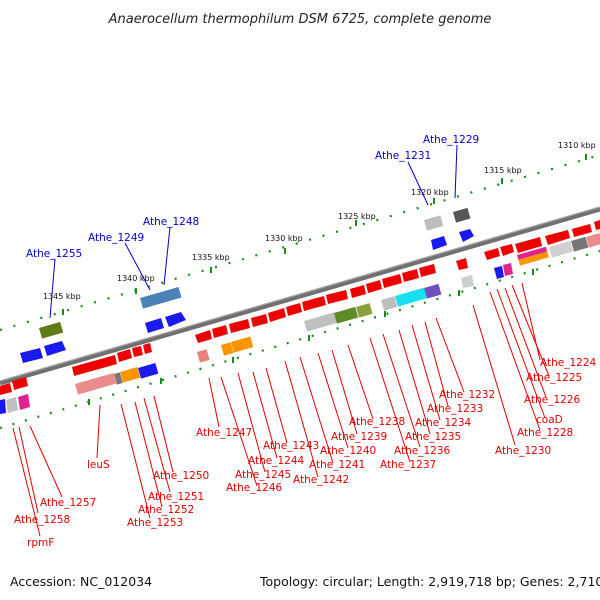 The image size is (600, 600). I want to click on kbp-label: 1340 kbp, so click(136, 278).